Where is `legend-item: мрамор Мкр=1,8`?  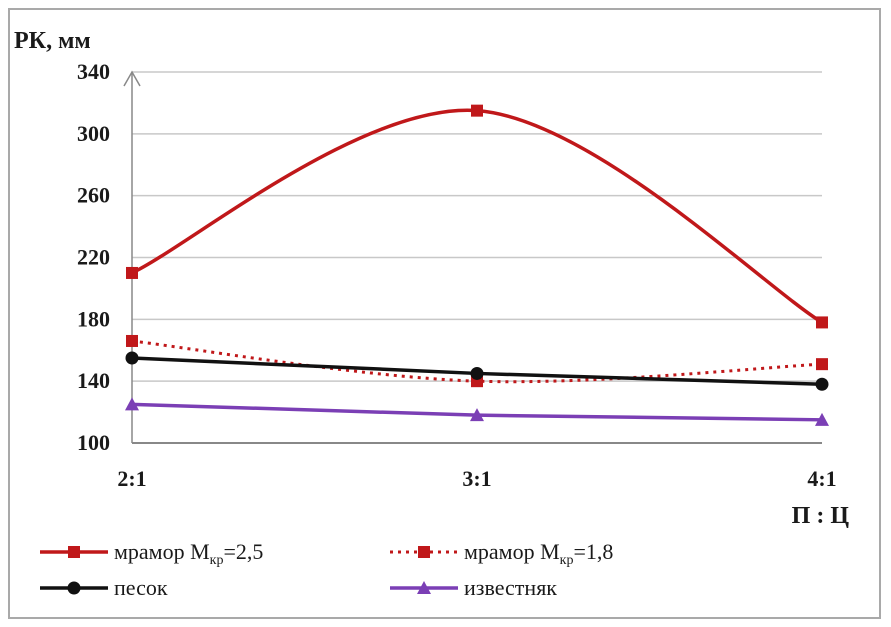 legend-item: мрамор Мкр=1,8 is located at coordinates (501, 553).